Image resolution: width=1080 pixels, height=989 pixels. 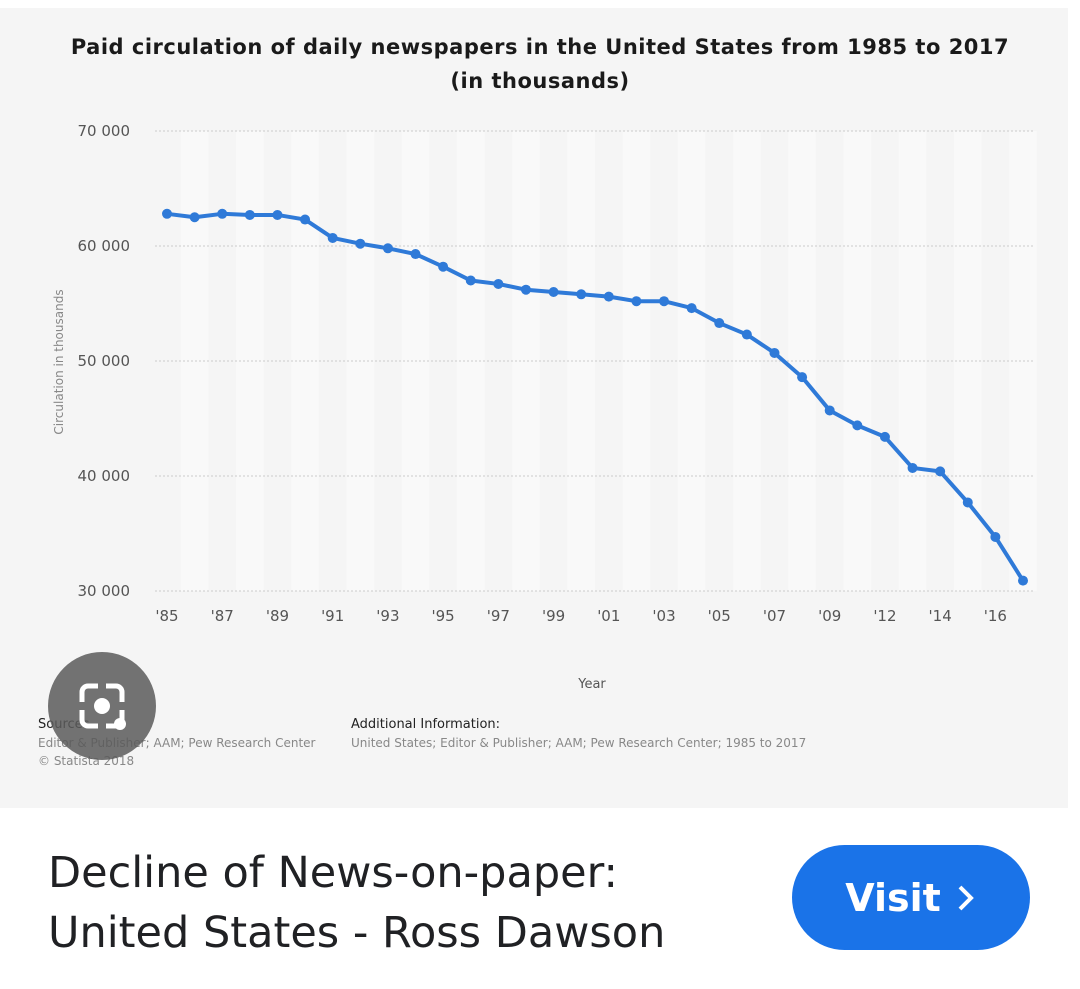 What do you see at coordinates (222, 616) in the screenshot?
I see `x-tick-label: '87` at bounding box center [222, 616].